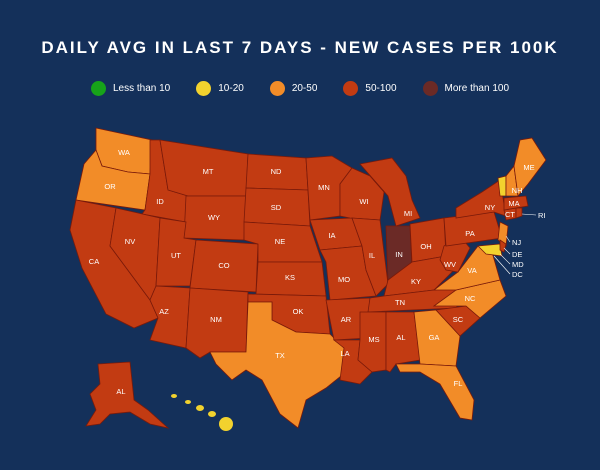 Image resolution: width=600 pixels, height=470 pixels. Describe the element at coordinates (425, 246) in the screenshot. I see `label-oh: OH` at that location.